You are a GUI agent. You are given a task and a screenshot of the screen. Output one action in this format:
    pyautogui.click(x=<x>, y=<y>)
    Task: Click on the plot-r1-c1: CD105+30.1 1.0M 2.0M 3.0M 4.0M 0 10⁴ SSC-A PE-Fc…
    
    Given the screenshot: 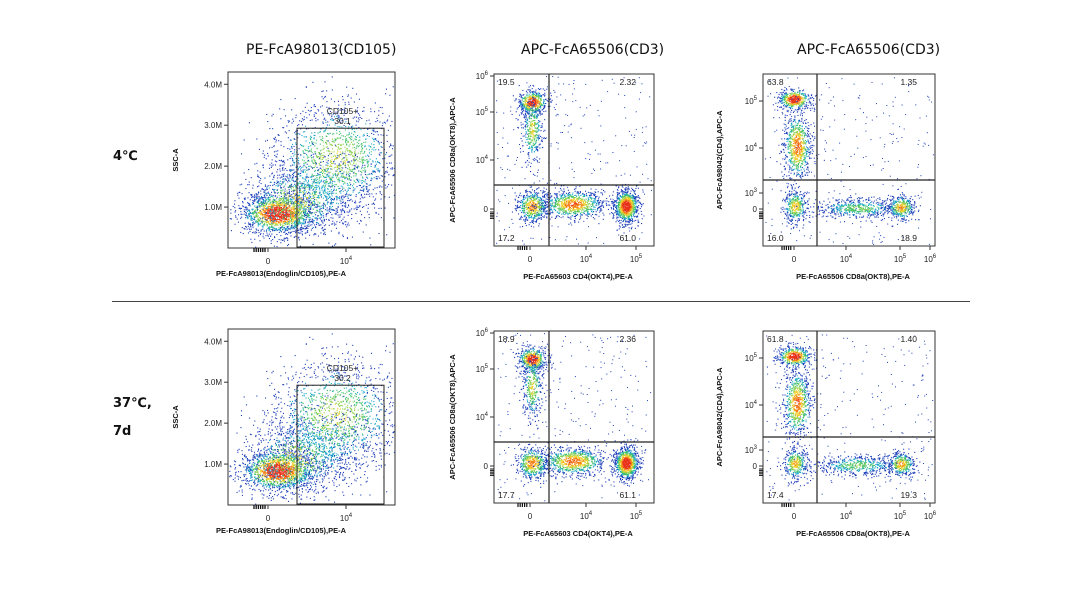 What is the action you would take?
    pyautogui.click(x=283, y=174)
    